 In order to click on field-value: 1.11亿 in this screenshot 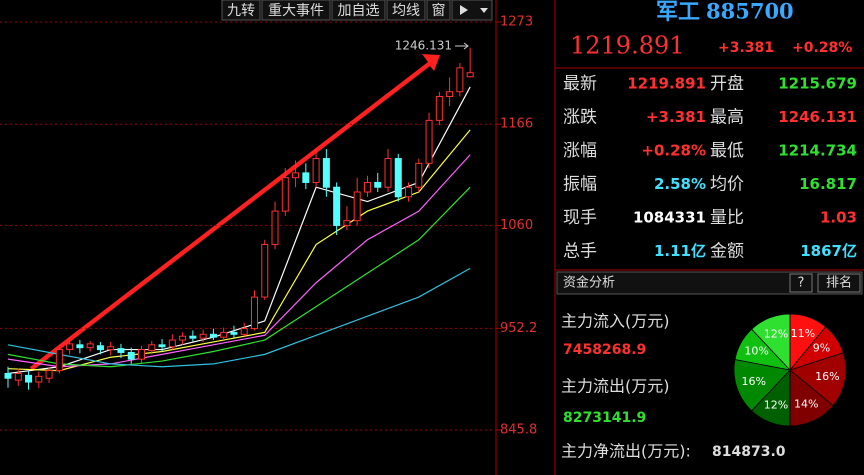, I will do `click(680, 251)`.